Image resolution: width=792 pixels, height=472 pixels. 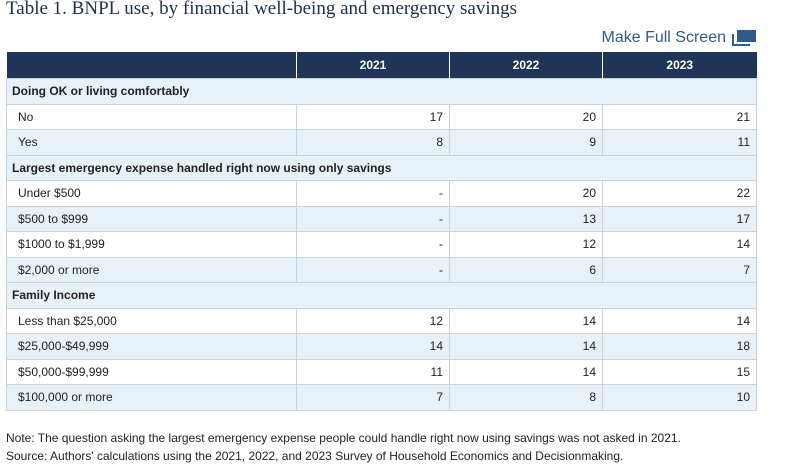 I want to click on table-cell: 21, so click(x=679, y=116).